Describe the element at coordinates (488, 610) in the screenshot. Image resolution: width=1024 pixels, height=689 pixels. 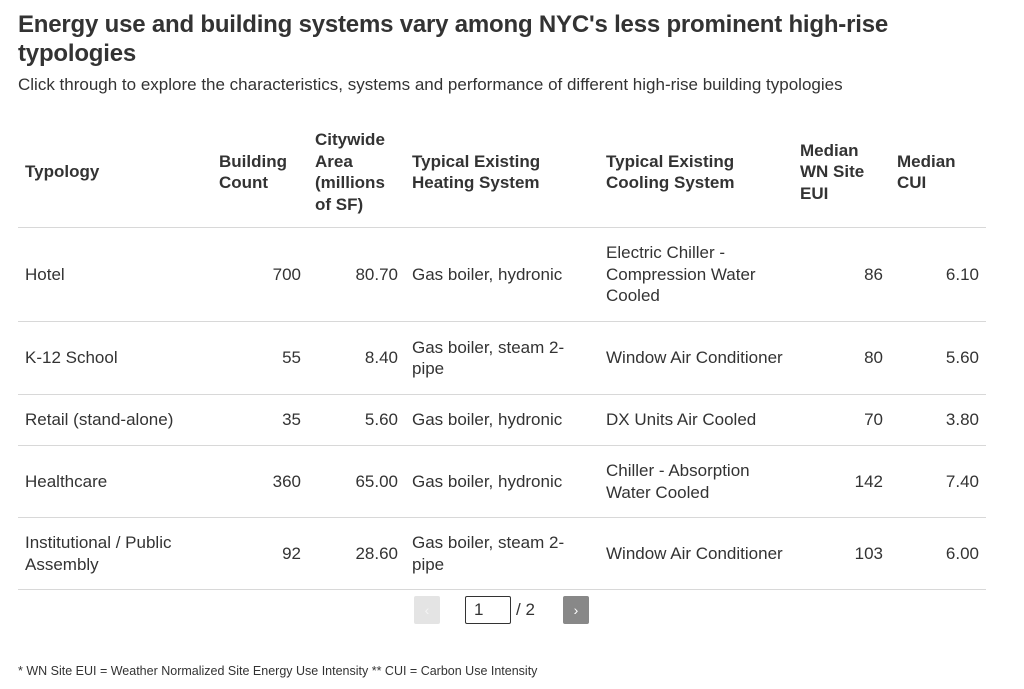
I see `page-number-input` at that location.